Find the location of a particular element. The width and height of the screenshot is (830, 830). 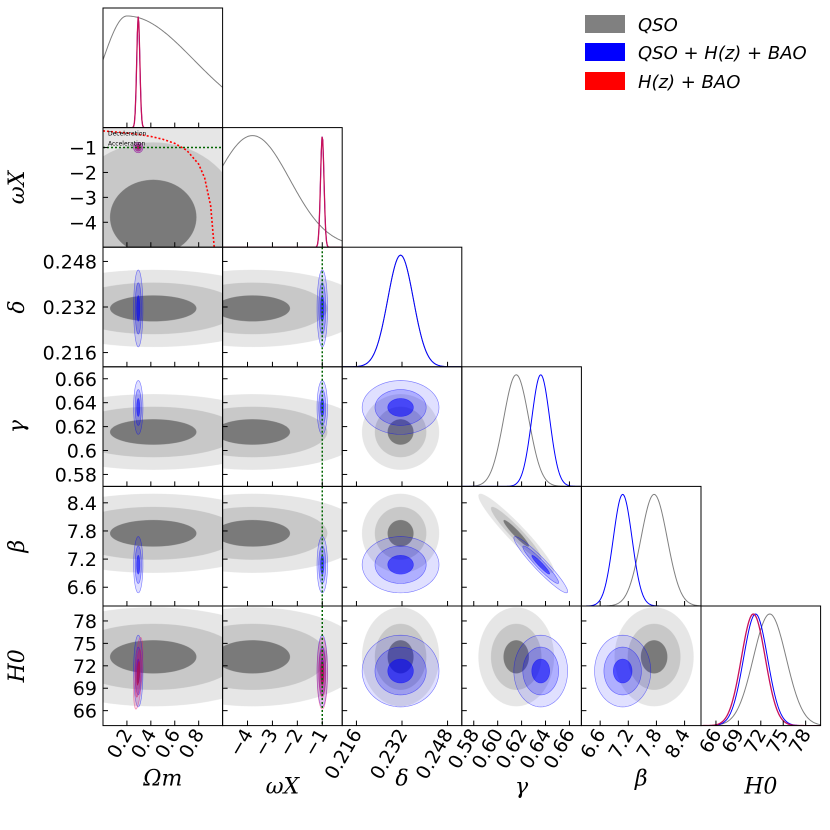

panel-frame-d-d is located at coordinates (402, 307).